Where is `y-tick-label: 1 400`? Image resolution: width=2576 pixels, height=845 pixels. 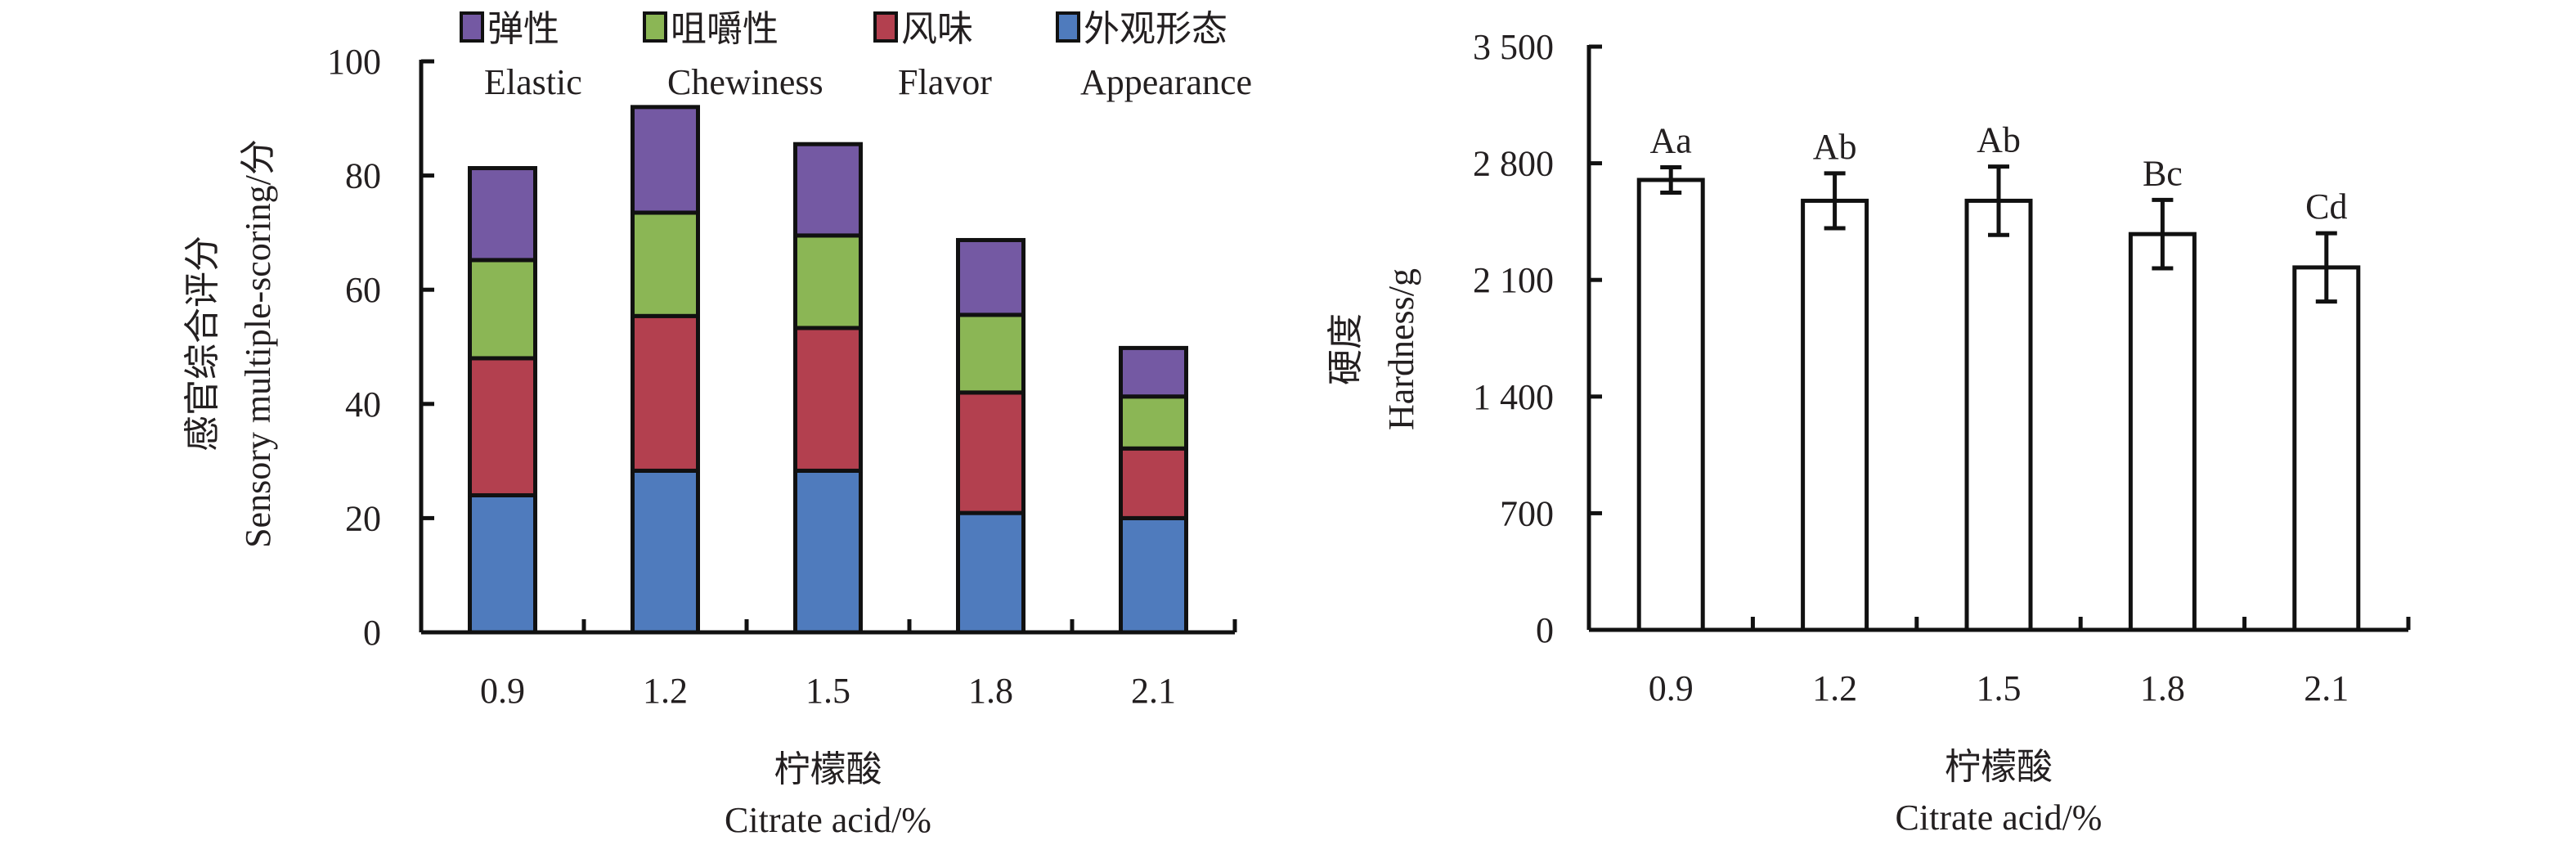
y-tick-label: 1 400 is located at coordinates (1514, 397).